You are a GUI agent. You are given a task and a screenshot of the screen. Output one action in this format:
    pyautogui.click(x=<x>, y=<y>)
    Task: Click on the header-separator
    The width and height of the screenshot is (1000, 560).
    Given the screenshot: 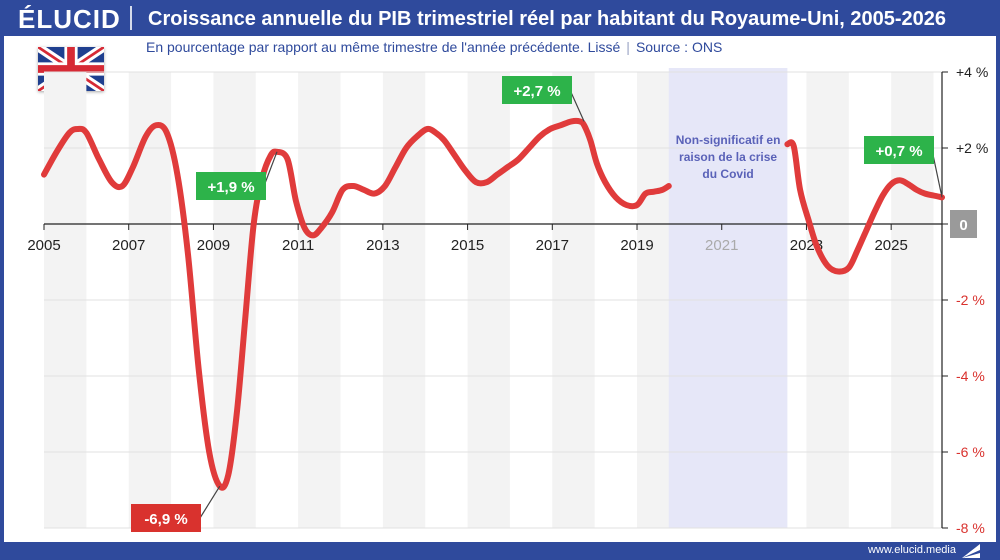 What is the action you would take?
    pyautogui.click(x=131, y=18)
    